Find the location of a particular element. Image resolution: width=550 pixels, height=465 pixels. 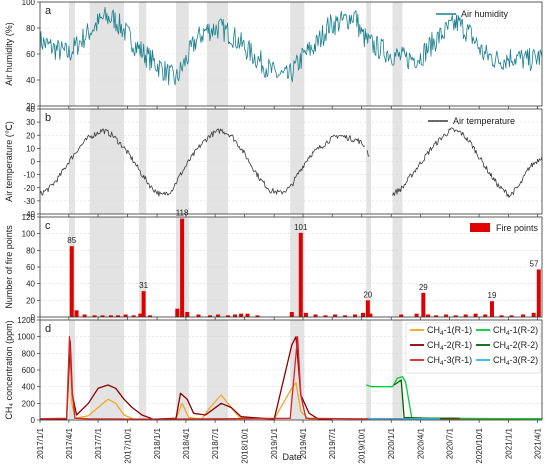

x-axis-title: Date is located at coordinates (291, 457).